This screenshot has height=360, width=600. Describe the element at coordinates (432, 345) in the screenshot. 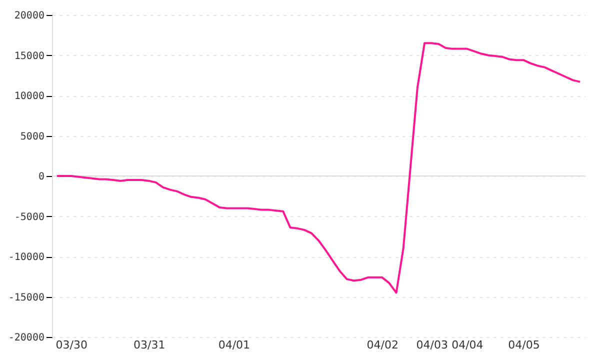

I see `x-tick-label: 04/03` at that location.